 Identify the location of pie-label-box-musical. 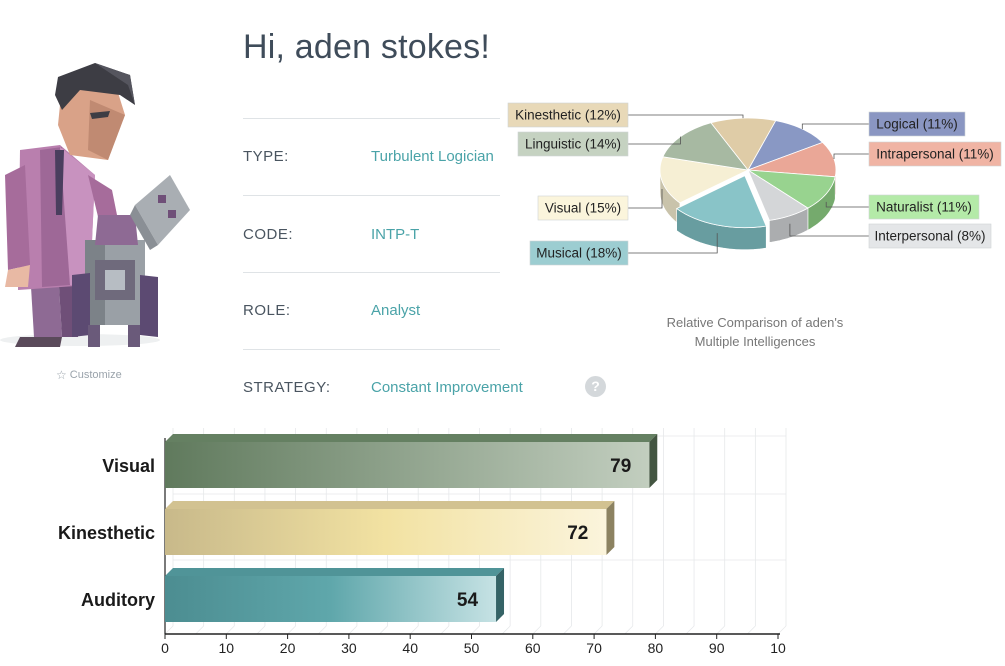
(579, 253).